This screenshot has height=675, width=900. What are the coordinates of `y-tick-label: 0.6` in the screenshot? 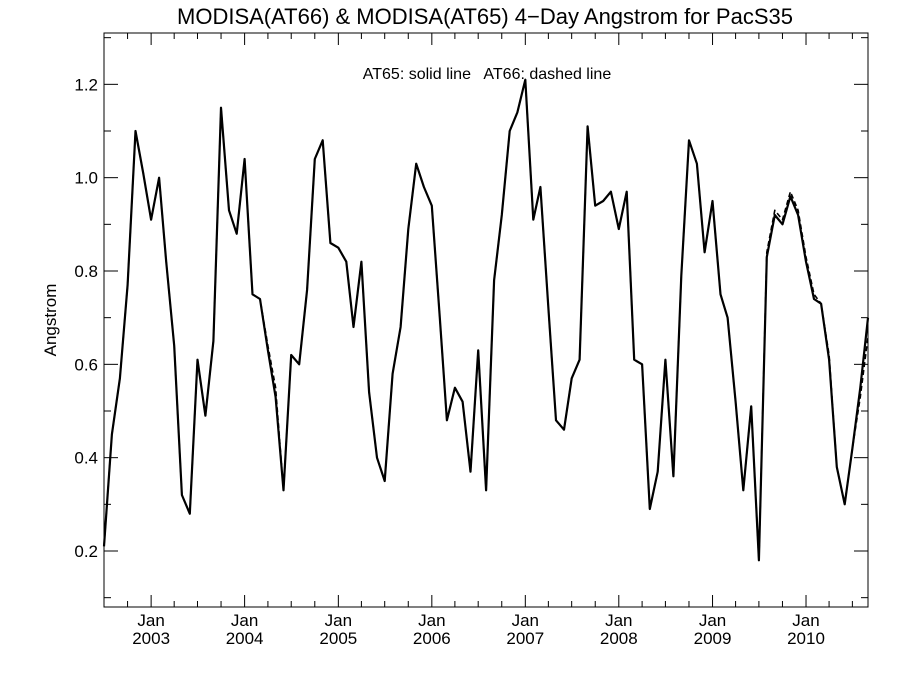 It's located at (86, 364).